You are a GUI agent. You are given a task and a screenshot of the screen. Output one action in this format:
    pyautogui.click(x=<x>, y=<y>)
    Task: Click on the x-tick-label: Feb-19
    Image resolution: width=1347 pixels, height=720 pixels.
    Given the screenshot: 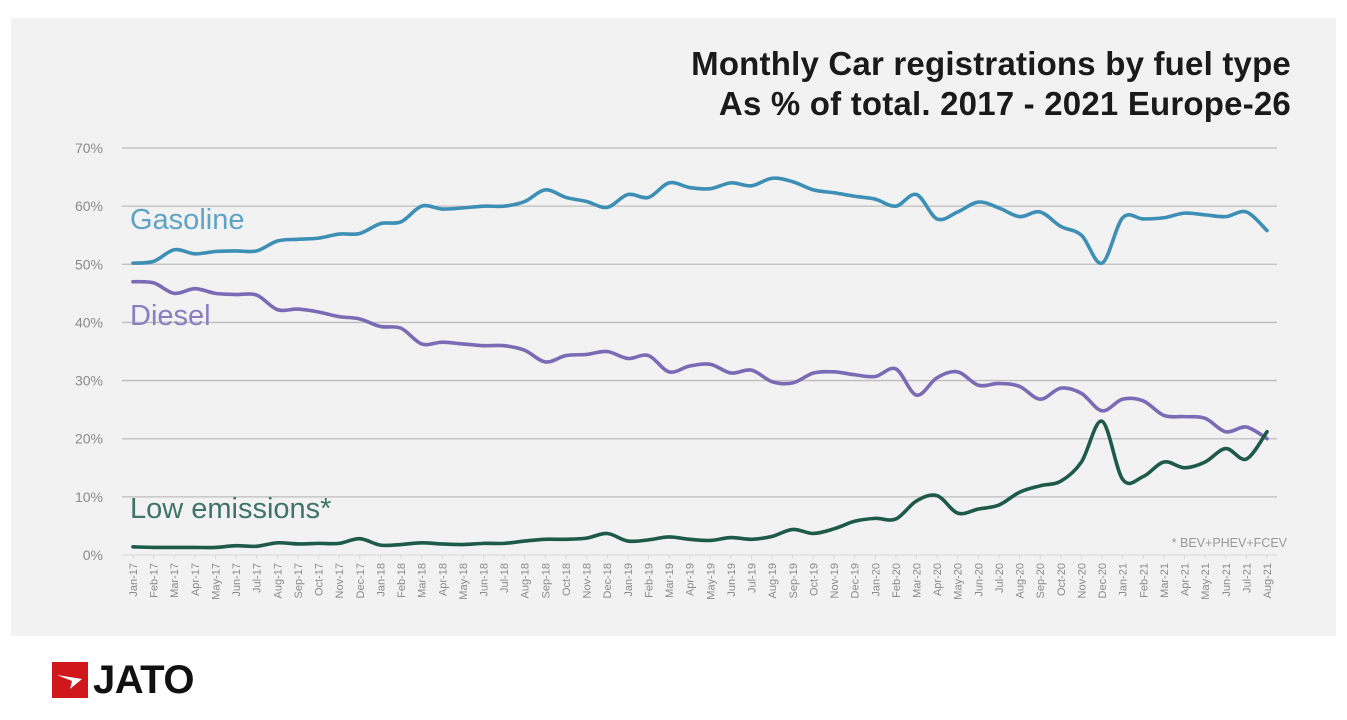 What is the action you would take?
    pyautogui.click(x=649, y=580)
    